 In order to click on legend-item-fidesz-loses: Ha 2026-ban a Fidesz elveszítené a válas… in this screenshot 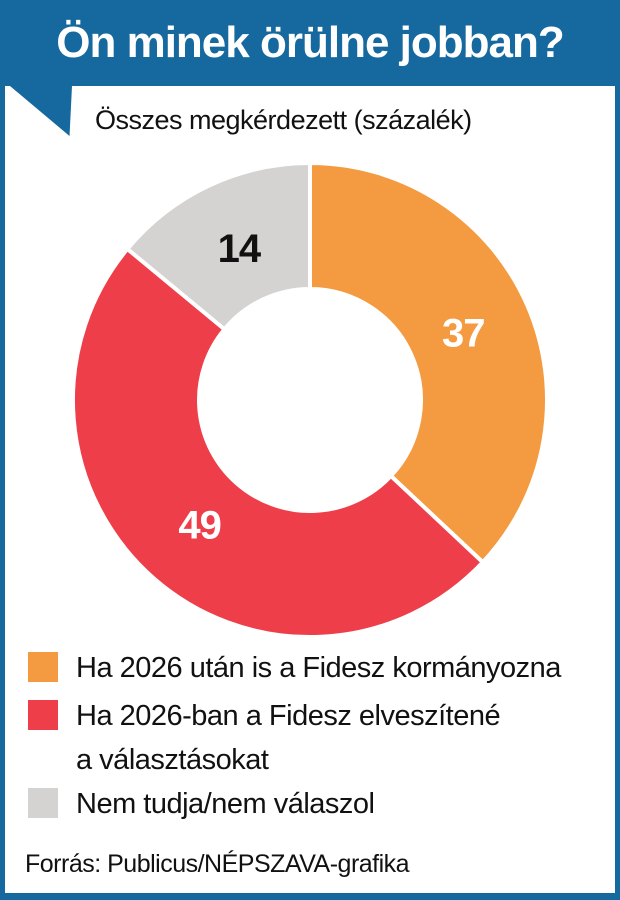, I will do `click(264, 738)`.